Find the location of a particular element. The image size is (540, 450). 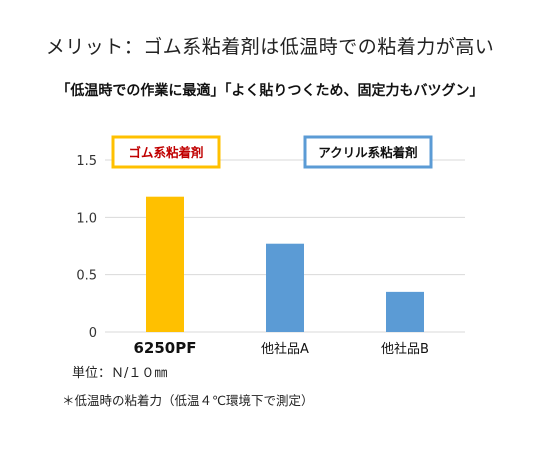

legend-label-2: アクリル系粘着剤 is located at coordinates (367, 152).